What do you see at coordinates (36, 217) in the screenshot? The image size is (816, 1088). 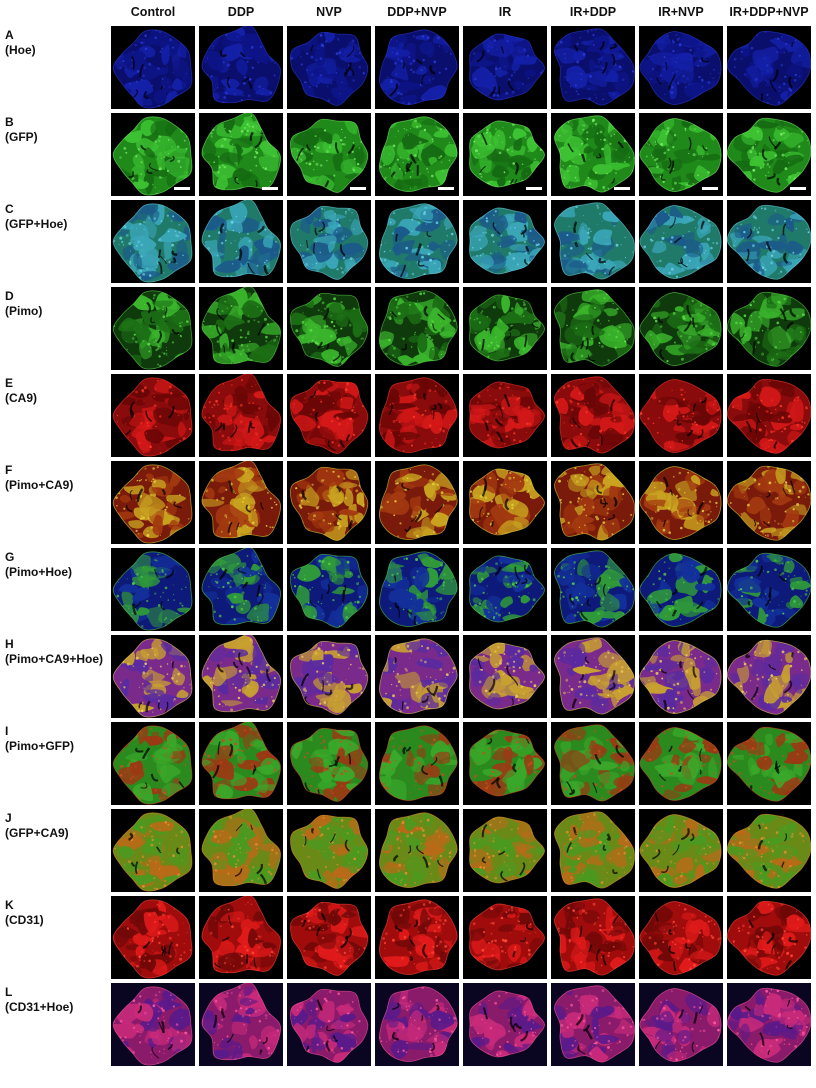 I see `row-label: C (GFP+Hoe)` at bounding box center [36, 217].